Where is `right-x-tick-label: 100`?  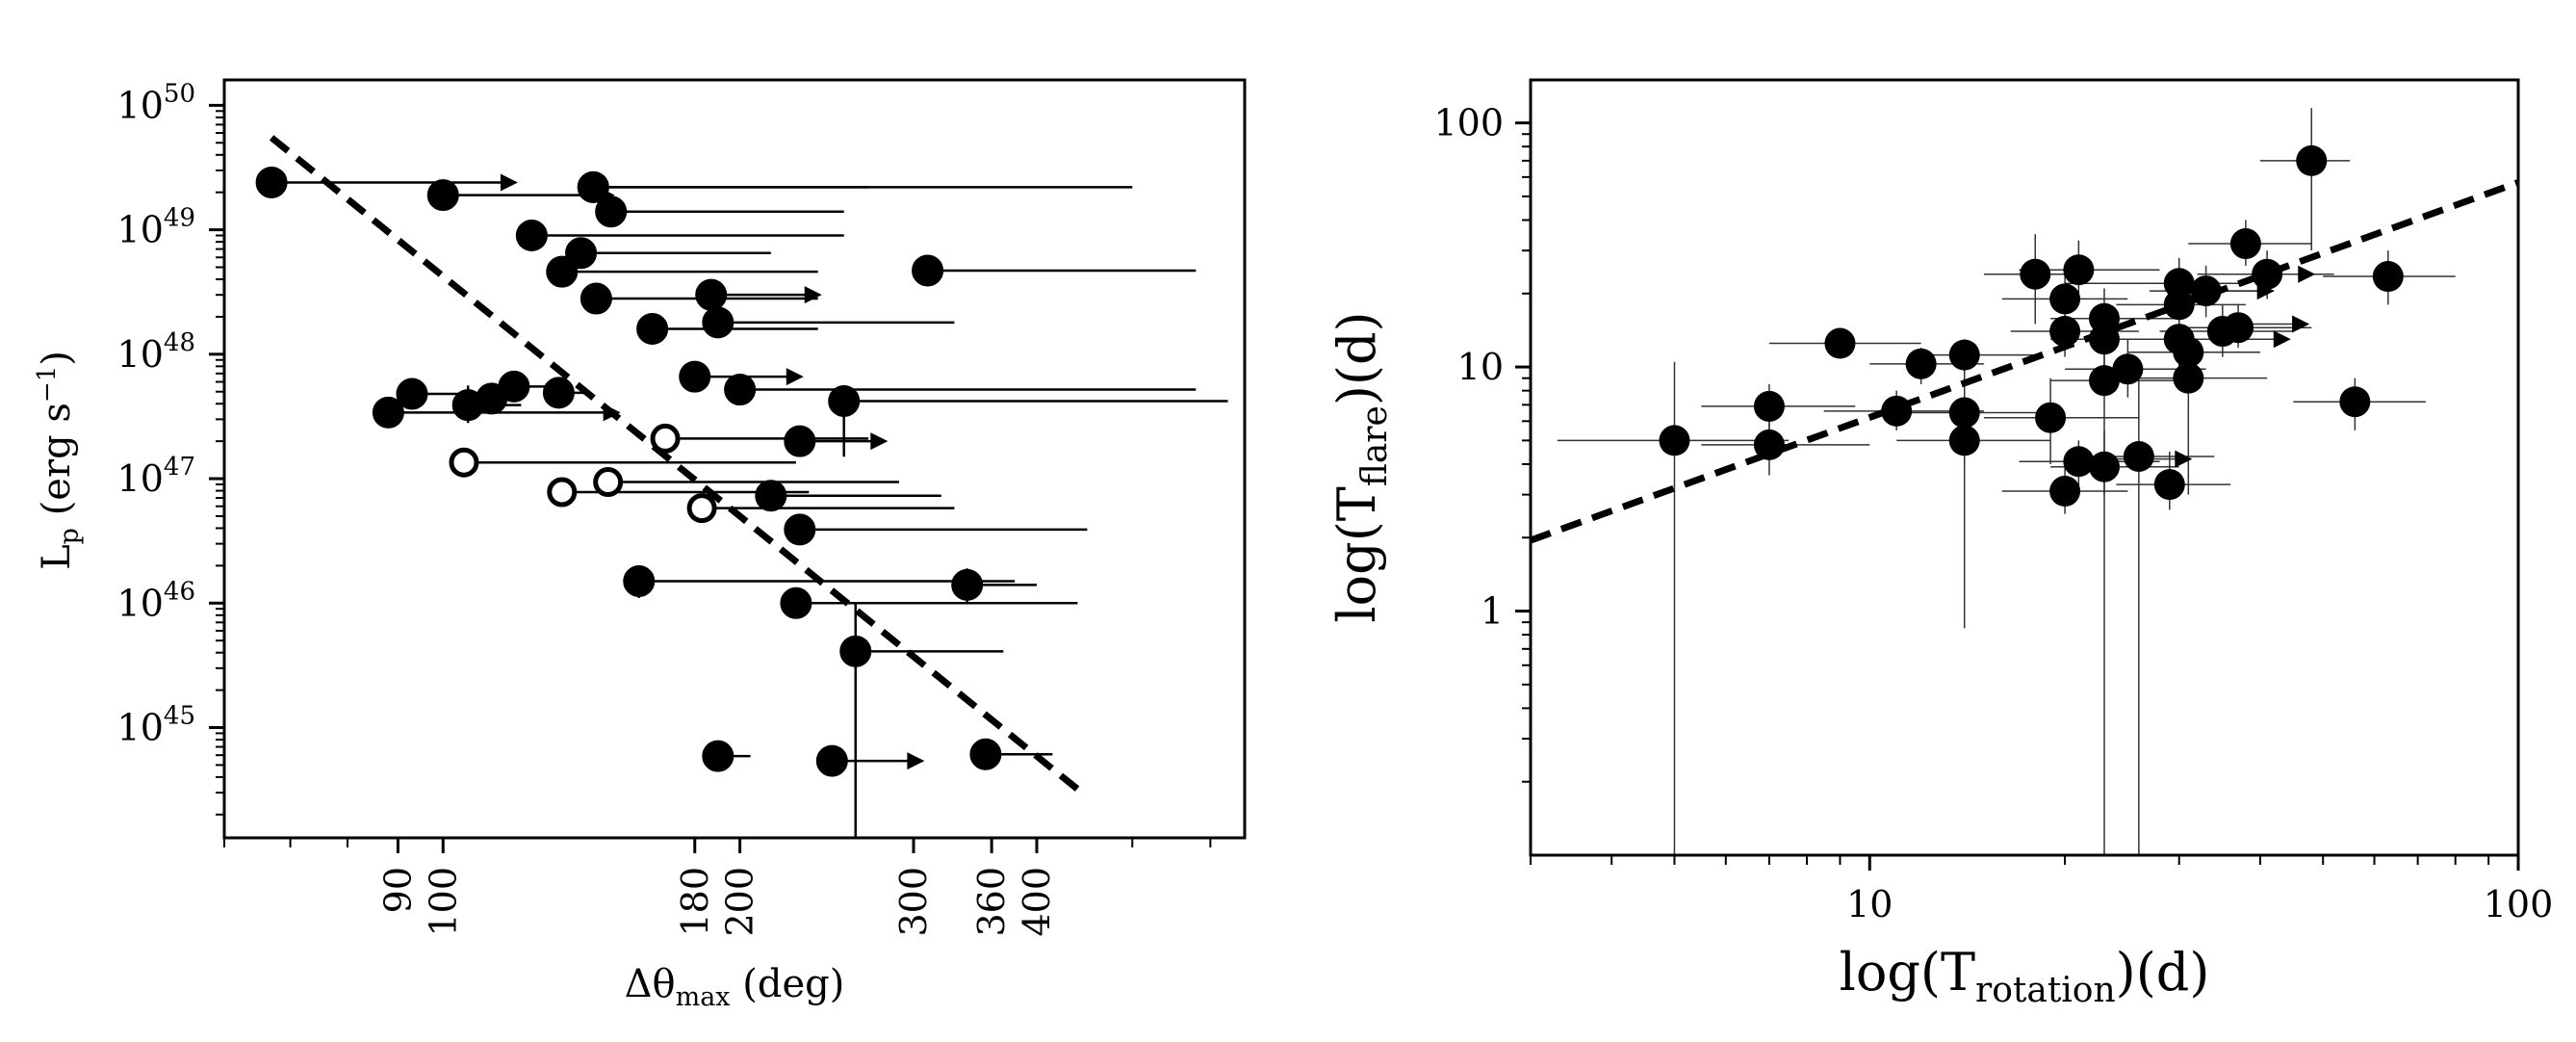 right-x-tick-label: 100 is located at coordinates (2519, 904).